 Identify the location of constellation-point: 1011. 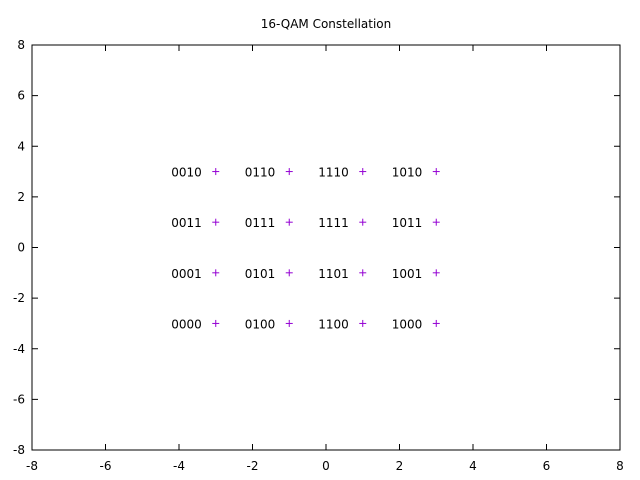
(416, 223).